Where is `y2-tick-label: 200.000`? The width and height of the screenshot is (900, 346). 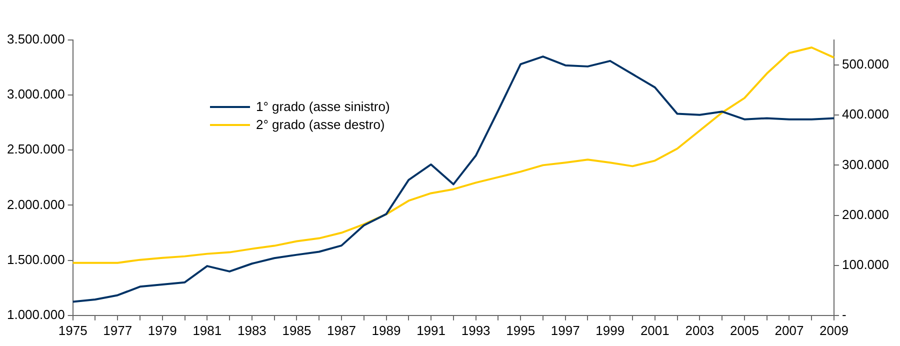 y2-tick-label: 200.000 is located at coordinates (866, 214).